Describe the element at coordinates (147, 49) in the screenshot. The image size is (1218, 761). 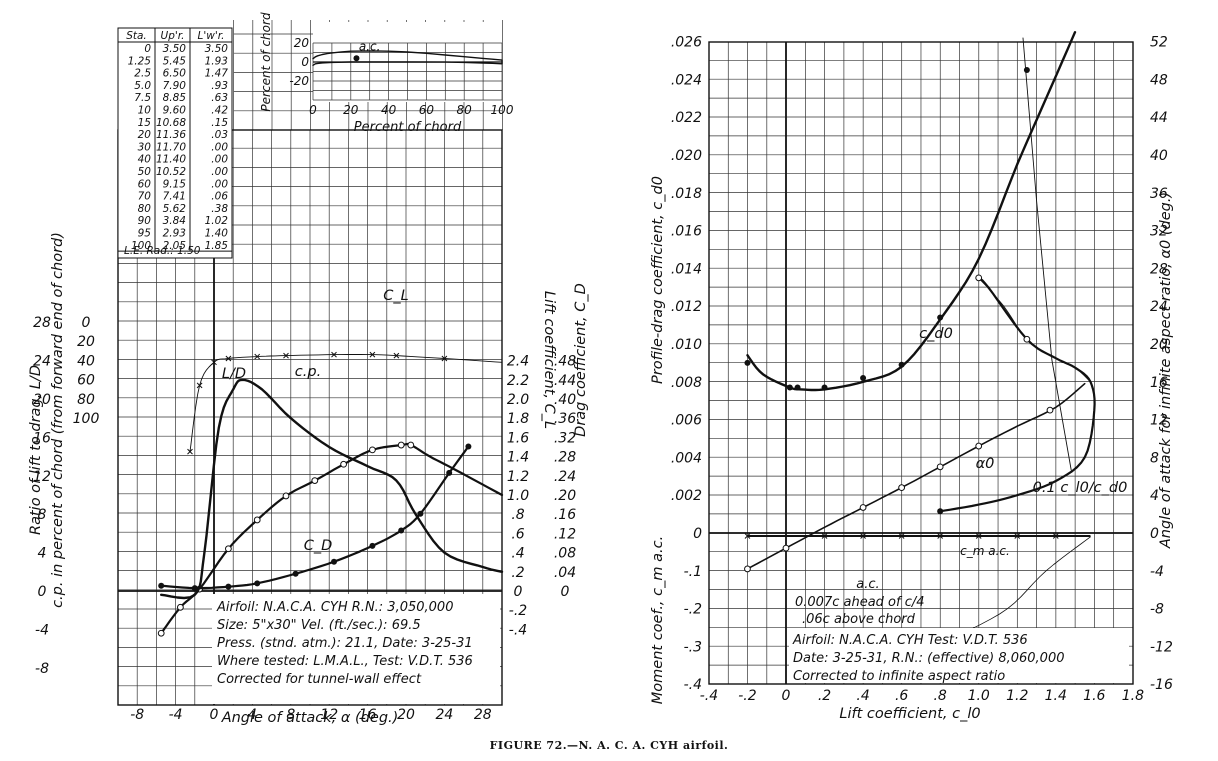
I see `table-cell: 0` at that location.